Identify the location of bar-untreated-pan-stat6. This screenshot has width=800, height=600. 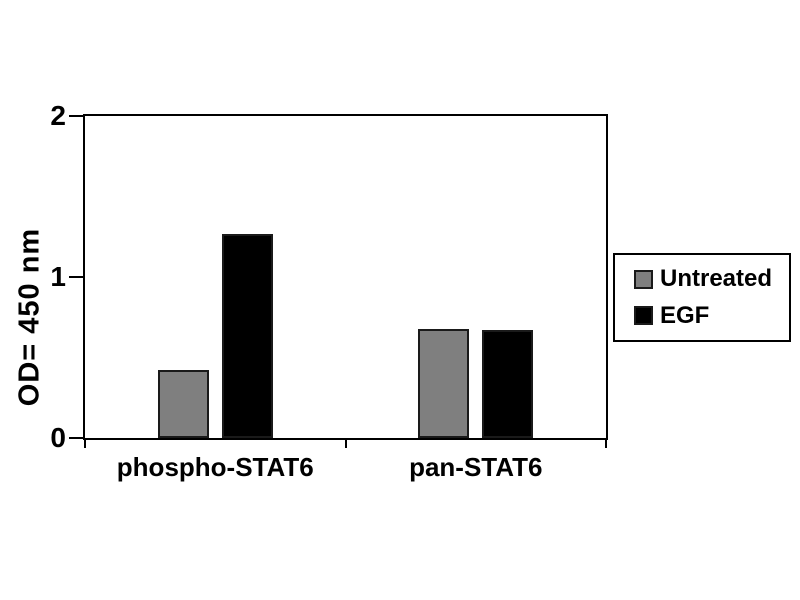
(444, 383).